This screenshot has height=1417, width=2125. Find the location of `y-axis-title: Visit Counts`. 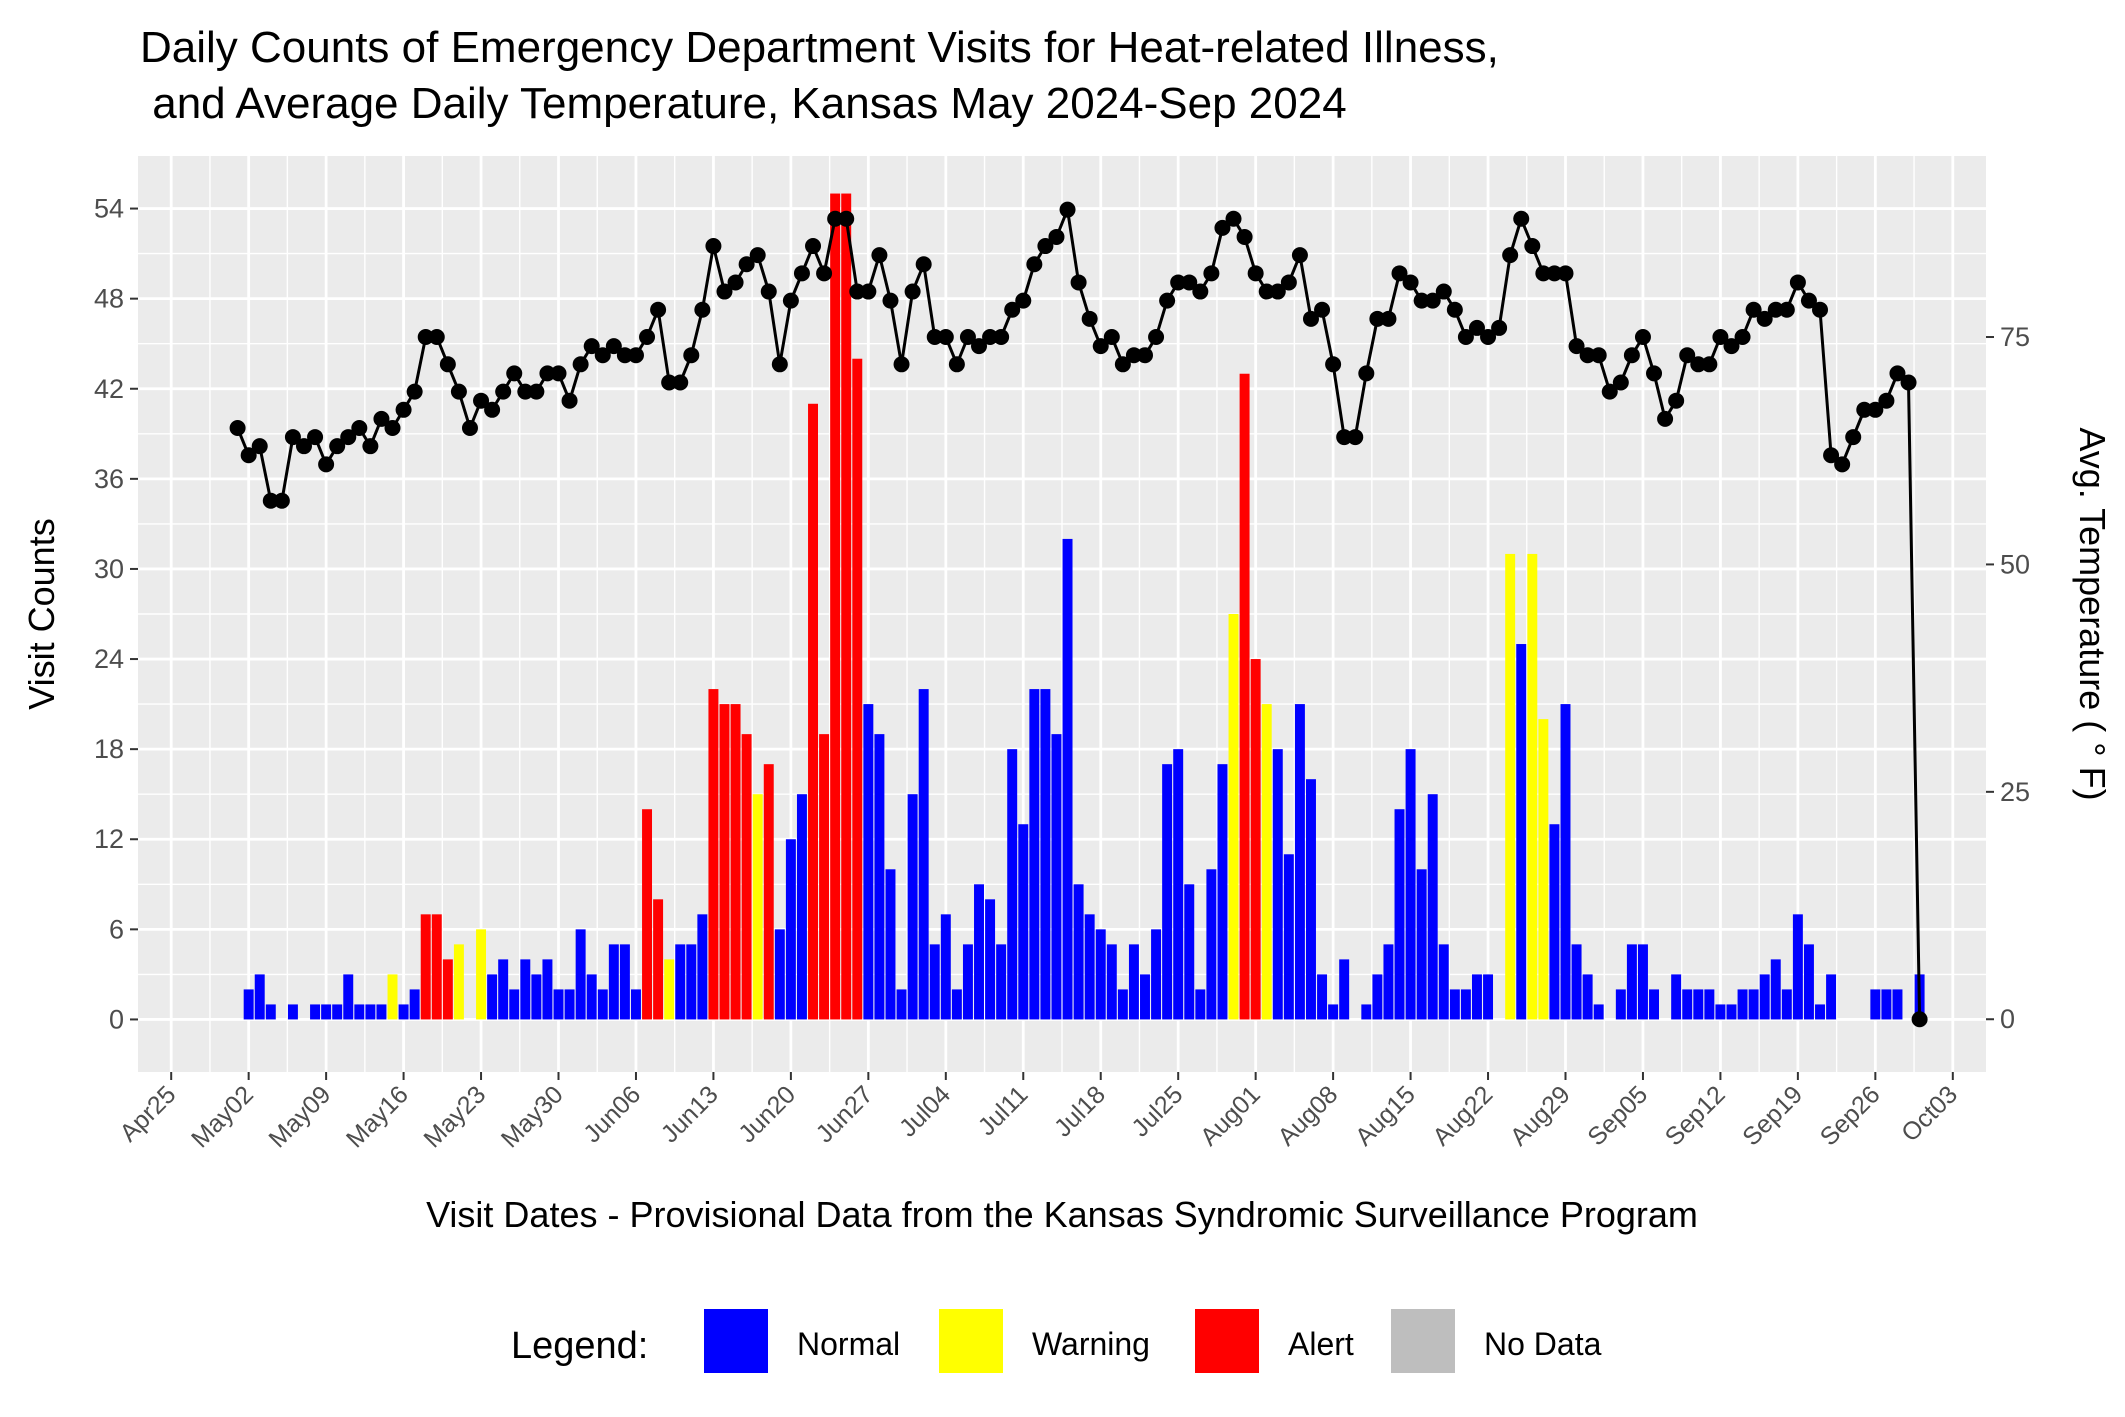

y-axis-title: Visit Counts is located at coordinates (41, 613).